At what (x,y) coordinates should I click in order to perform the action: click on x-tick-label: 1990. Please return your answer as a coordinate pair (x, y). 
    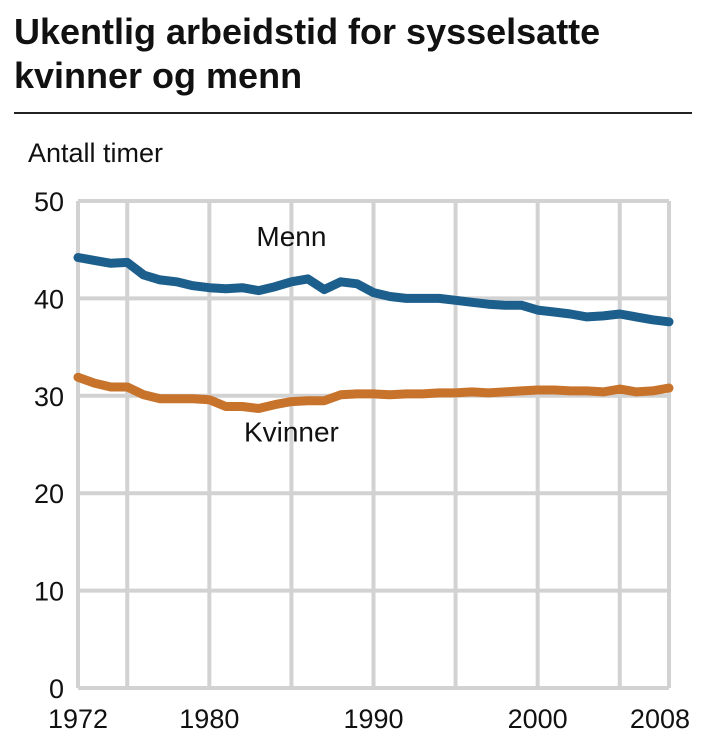
    Looking at the image, I should click on (373, 719).